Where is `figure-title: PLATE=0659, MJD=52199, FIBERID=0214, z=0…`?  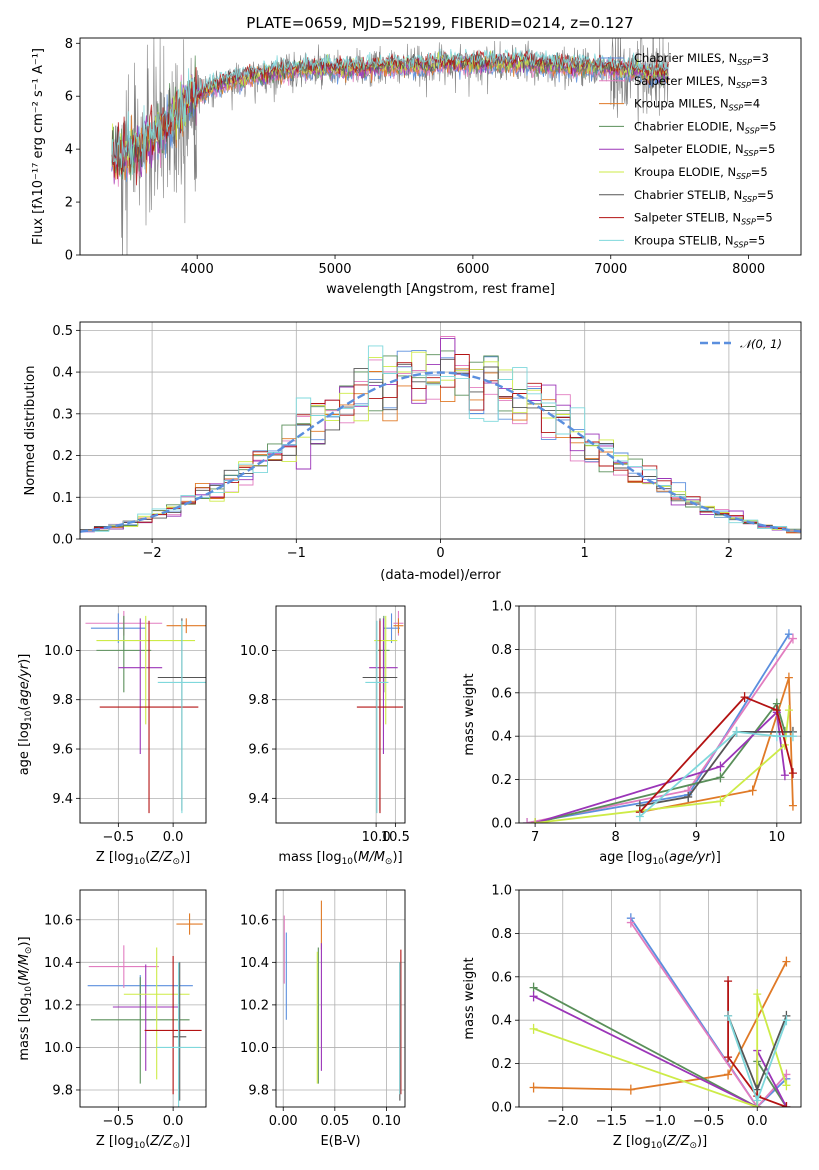 figure-title: PLATE=0659, MJD=52199, FIBERID=0214, z=0… is located at coordinates (439, 23).